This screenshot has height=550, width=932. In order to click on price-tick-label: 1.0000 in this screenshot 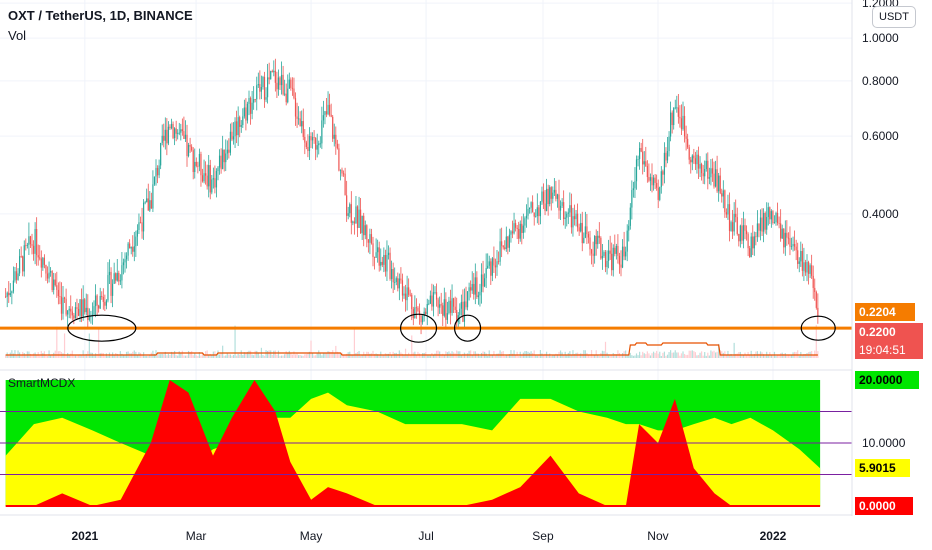, I will do `click(880, 38)`.